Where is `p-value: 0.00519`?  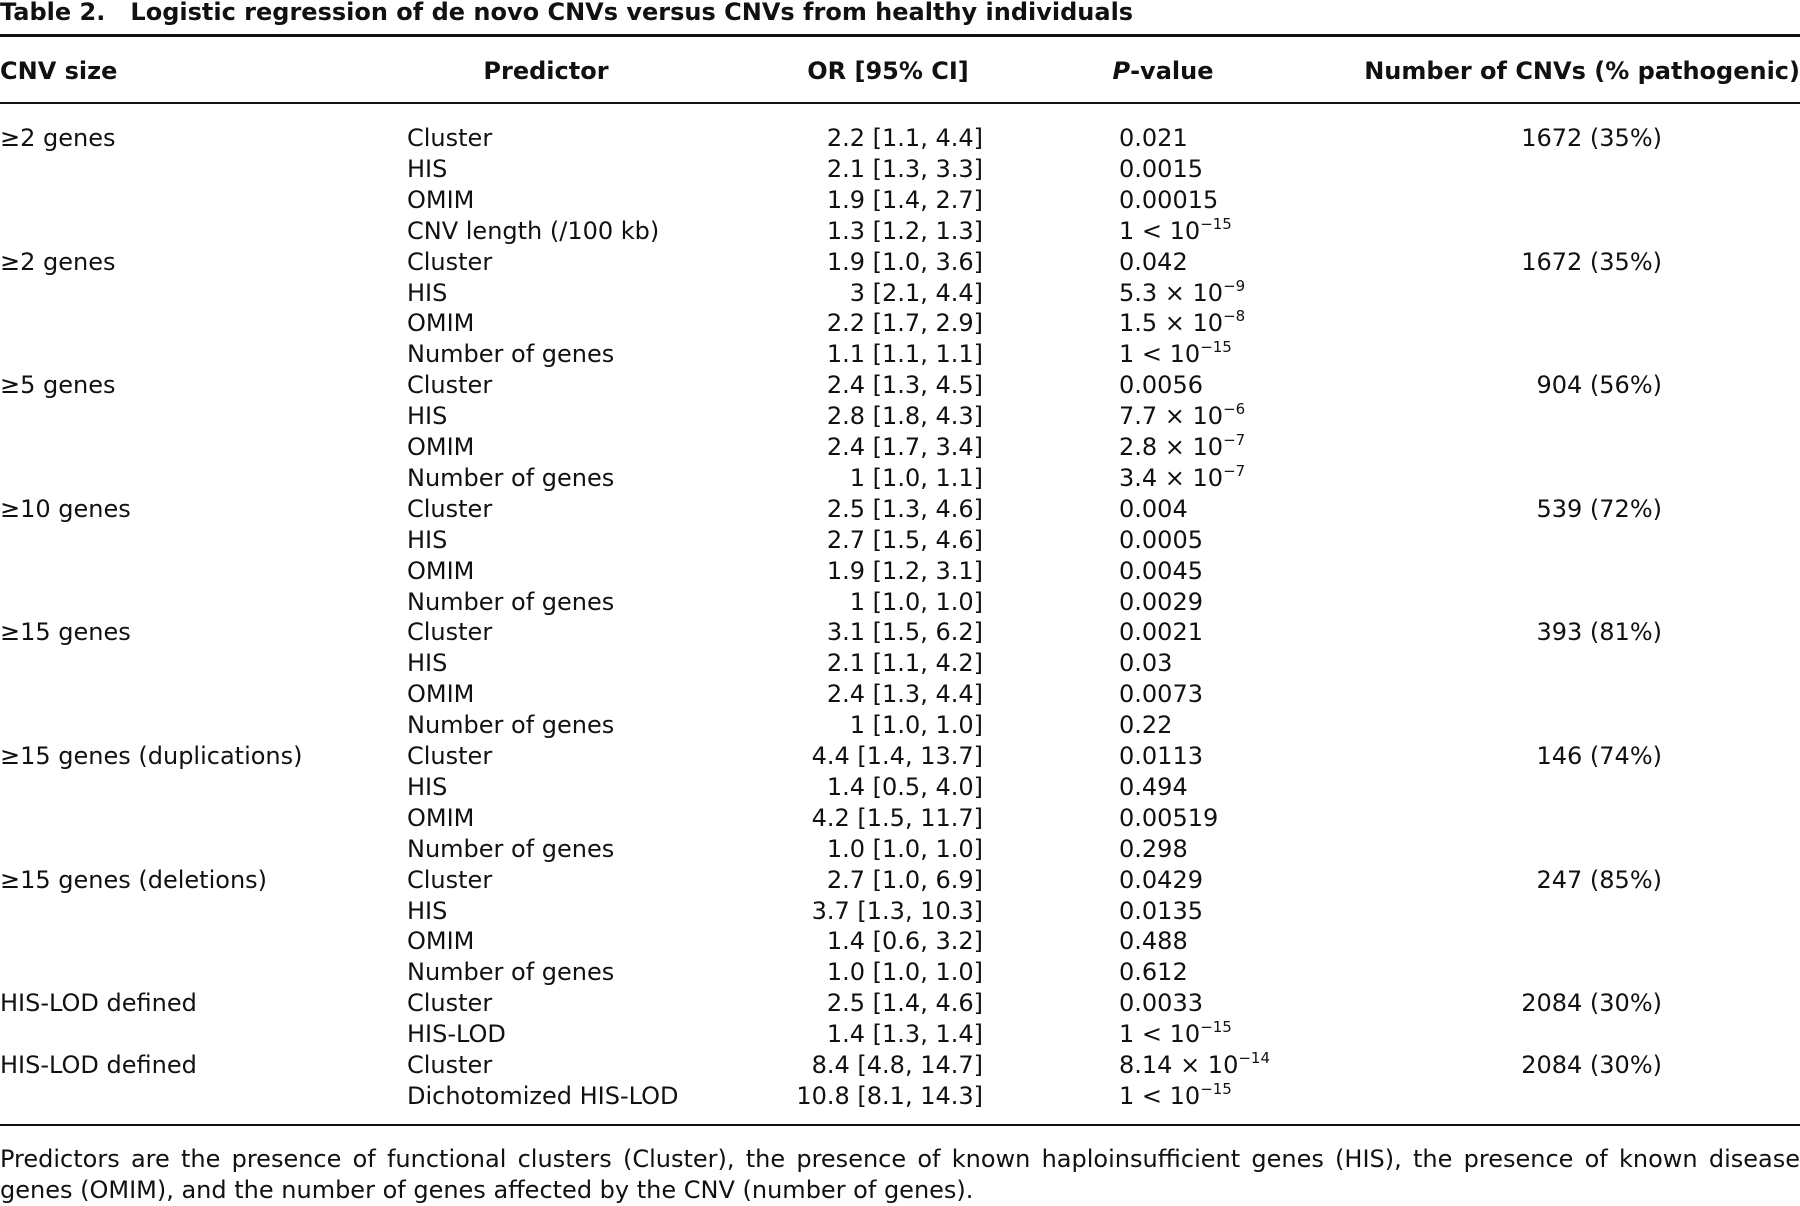 p-value: 0.00519 is located at coordinates (1168, 818).